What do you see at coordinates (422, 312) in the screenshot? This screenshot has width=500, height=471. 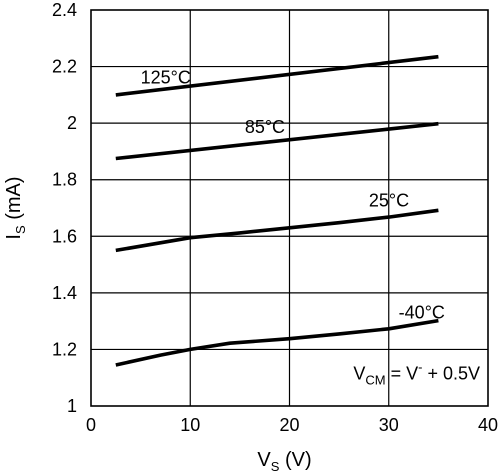 I see `series-label: -40°C` at bounding box center [422, 312].